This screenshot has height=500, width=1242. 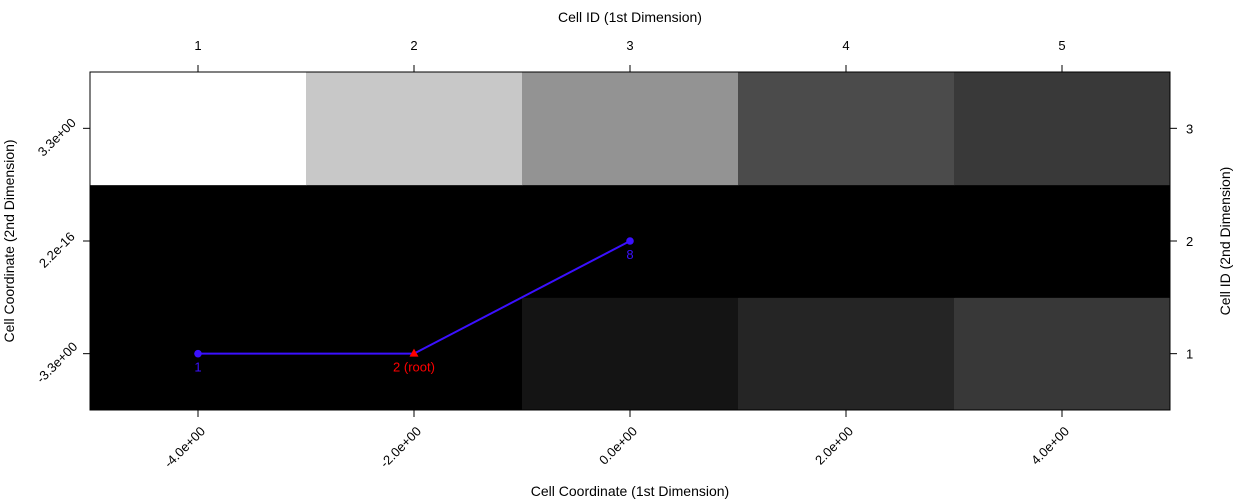 I want to click on x-tick-label-bottom: -4.0e+00, so click(x=184, y=447).